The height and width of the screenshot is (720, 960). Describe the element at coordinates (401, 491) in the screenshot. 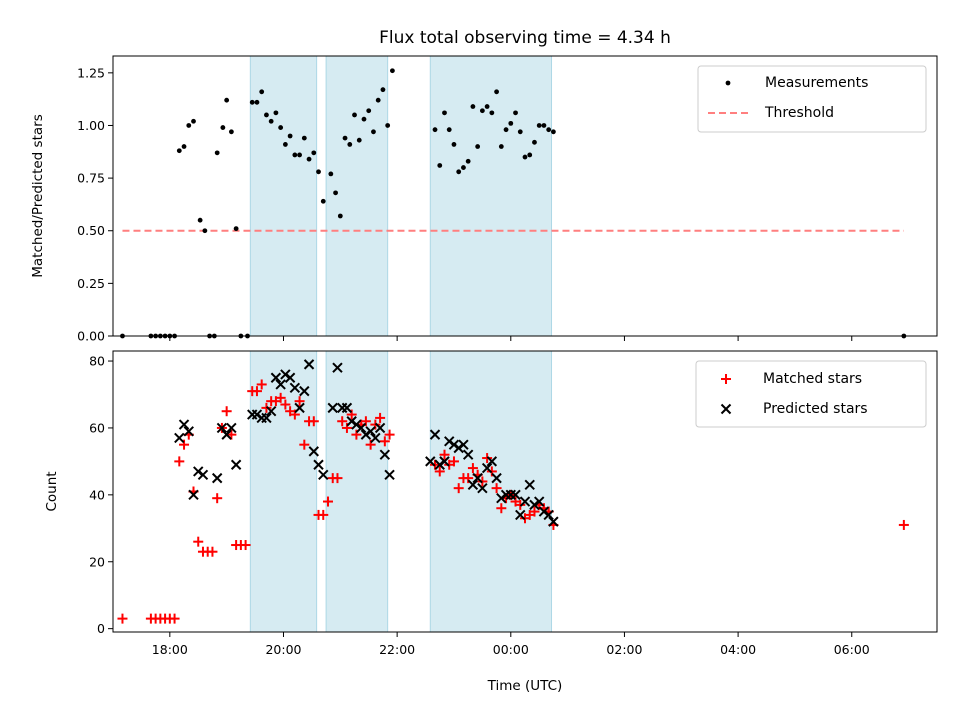

I see `observing-spans-bottom` at that location.